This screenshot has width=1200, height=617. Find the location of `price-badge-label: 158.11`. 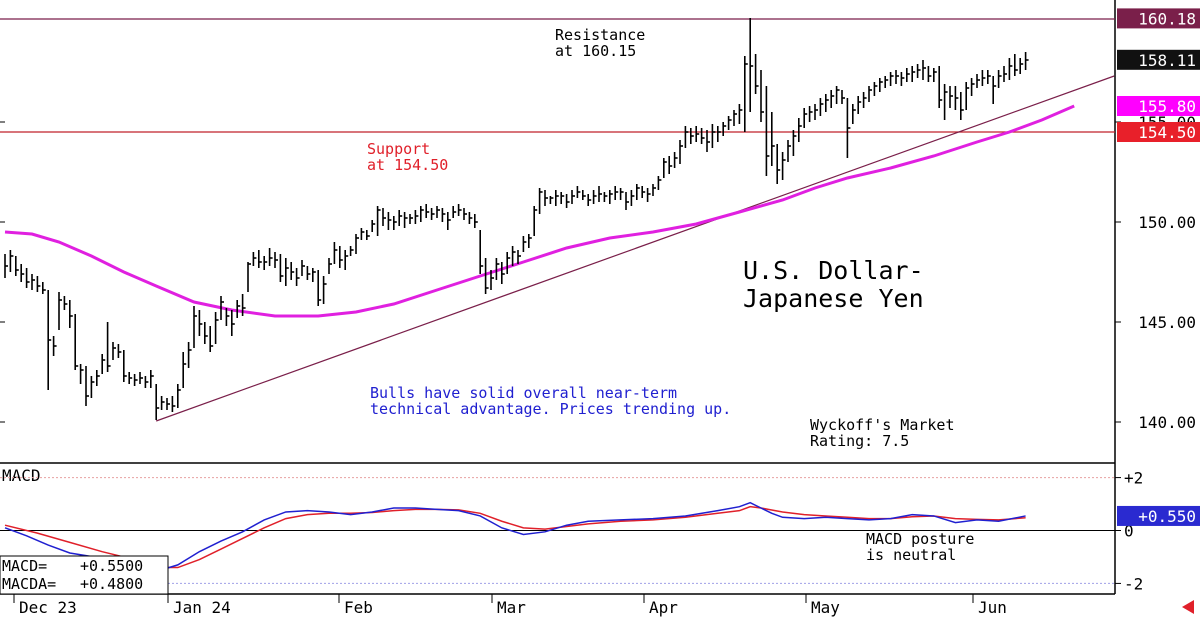

price-badge-label: 158.11 is located at coordinates (1167, 60).